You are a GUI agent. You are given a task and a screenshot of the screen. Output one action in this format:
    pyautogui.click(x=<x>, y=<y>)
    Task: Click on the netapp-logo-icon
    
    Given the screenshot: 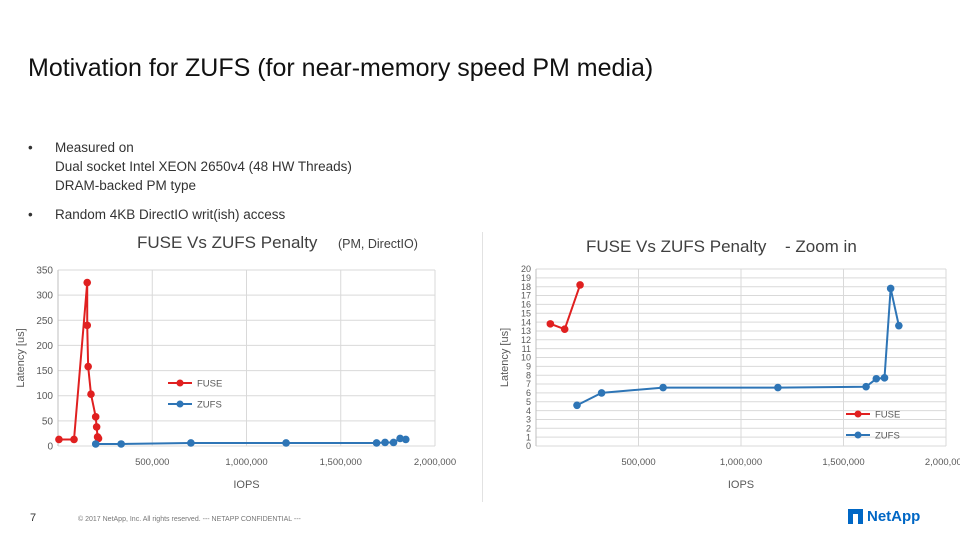 What is the action you would take?
    pyautogui.click(x=855, y=516)
    